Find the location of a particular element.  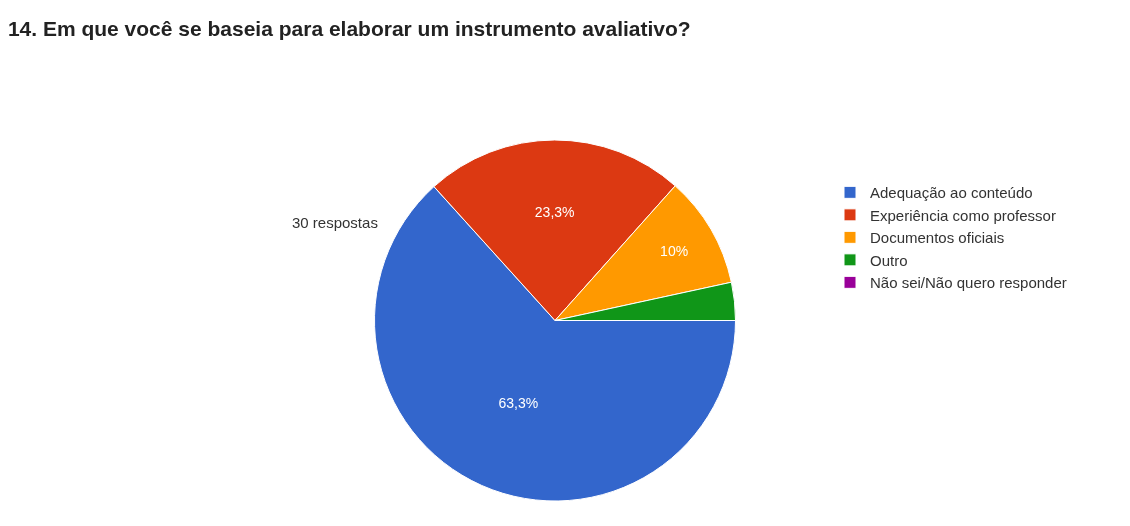

data-label: 63,3% is located at coordinates (518, 402).